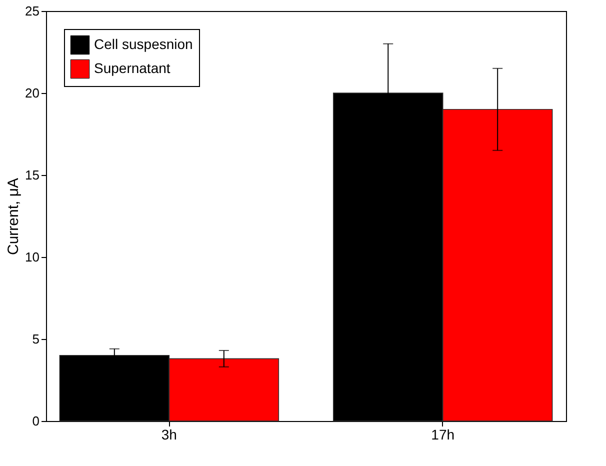 This screenshot has height=466, width=606. What do you see at coordinates (143, 44) in the screenshot?
I see `legend-label: Cell suspesnion` at bounding box center [143, 44].